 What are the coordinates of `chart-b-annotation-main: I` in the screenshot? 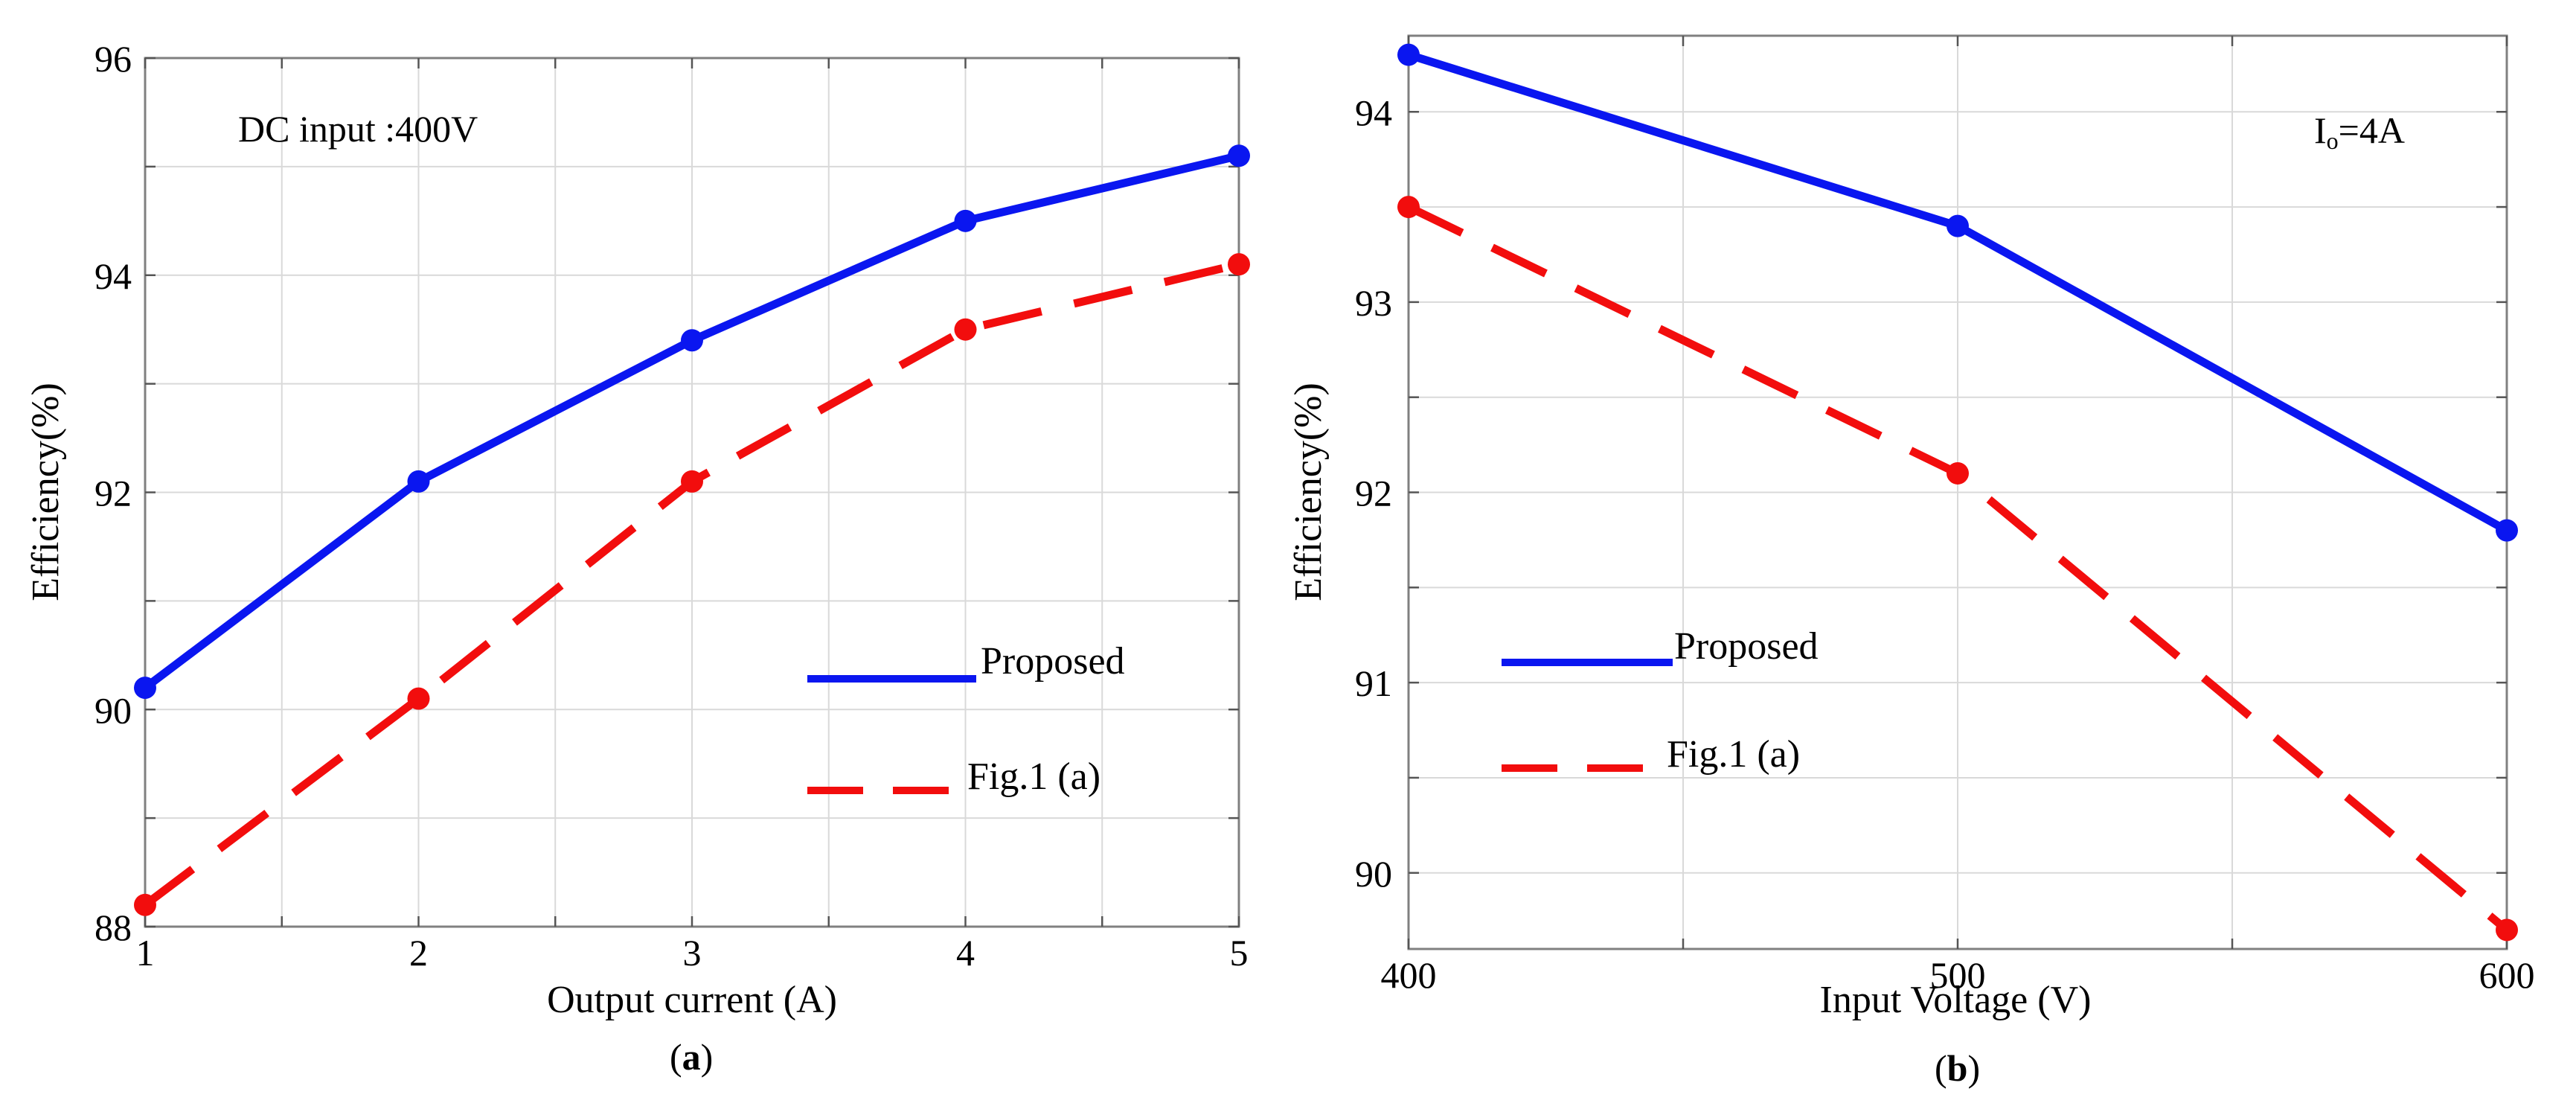 It's located at (2321, 130).